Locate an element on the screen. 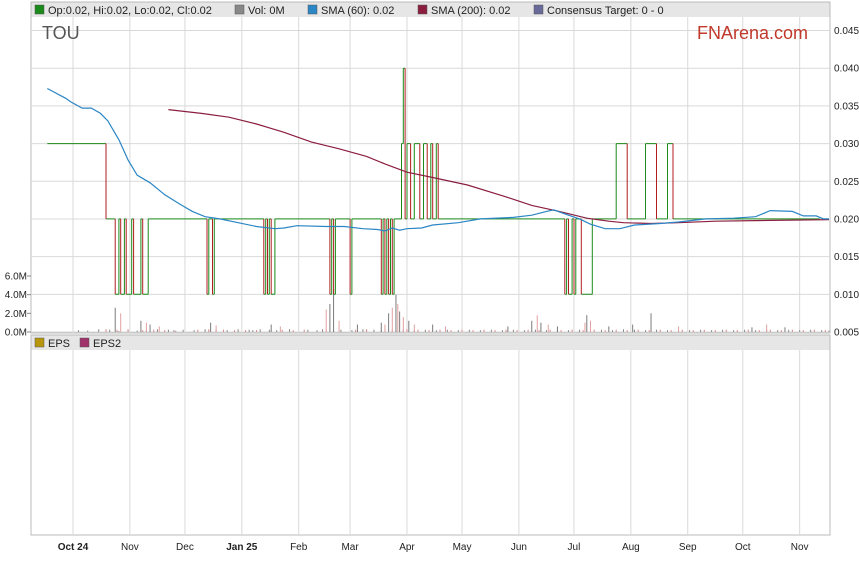 Image resolution: width=859 pixels, height=566 pixels. month-tick-label: Mar is located at coordinates (350, 547).